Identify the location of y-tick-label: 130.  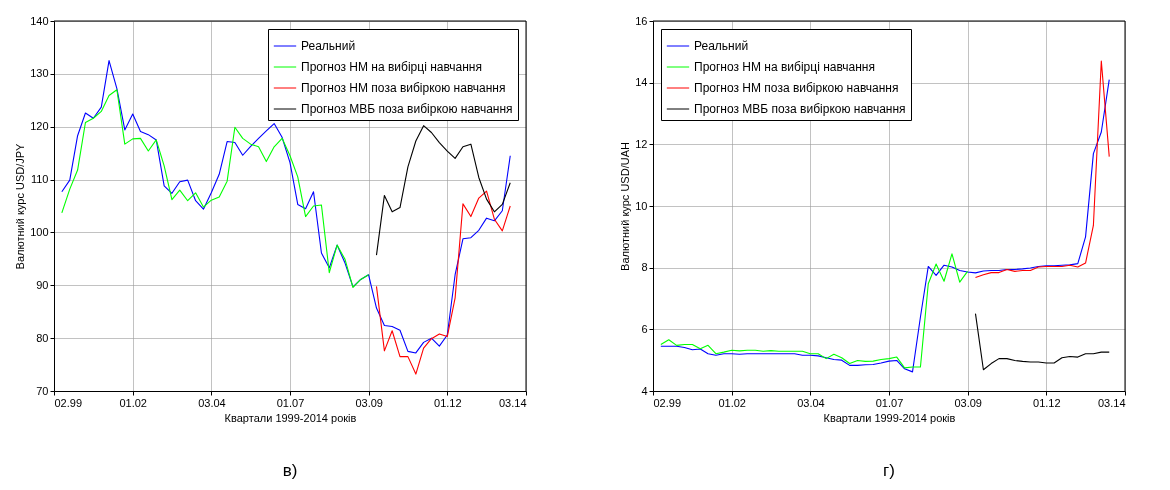
(39, 73).